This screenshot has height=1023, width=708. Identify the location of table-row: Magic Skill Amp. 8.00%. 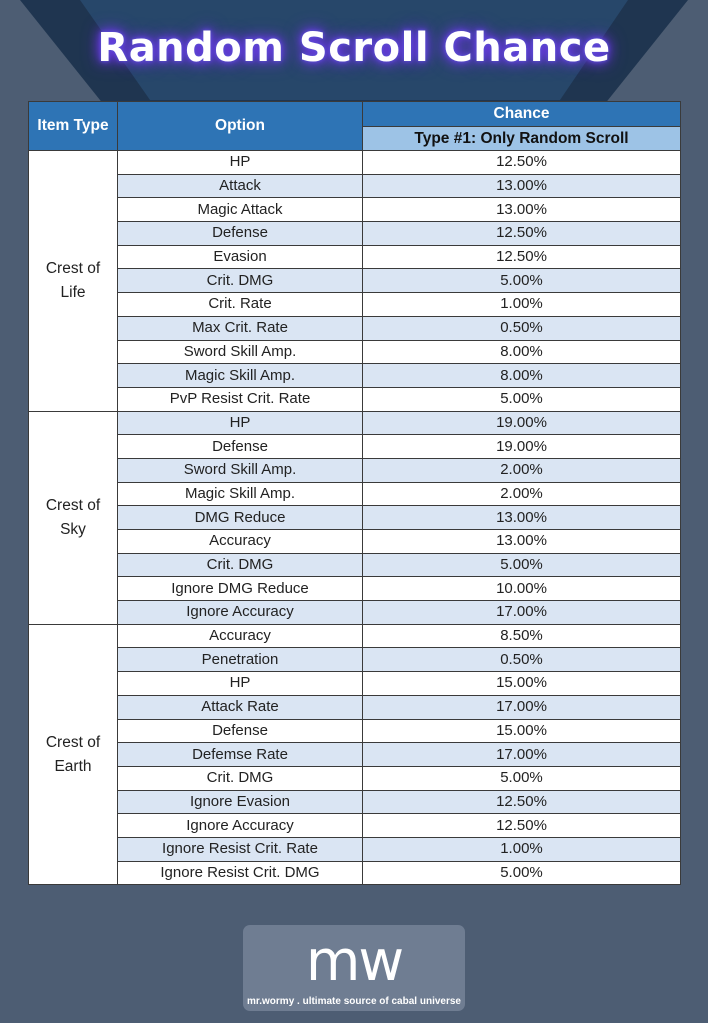
(355, 375).